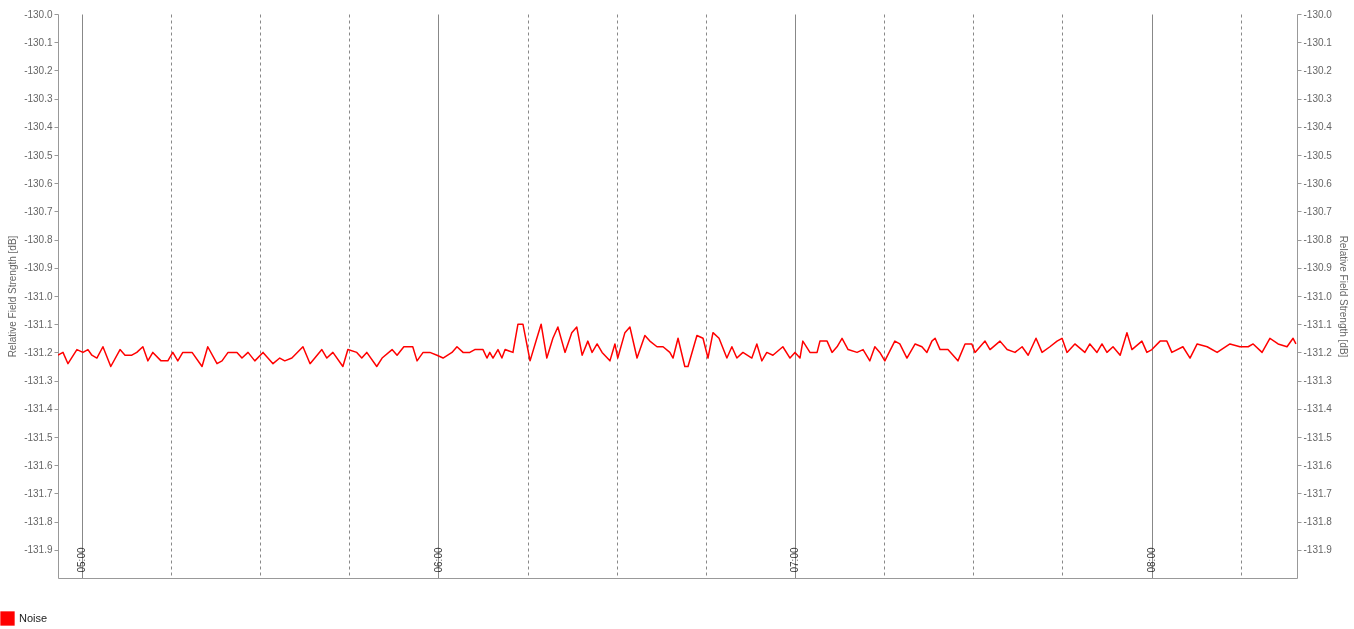 The image size is (1354, 629). Describe the element at coordinates (1318, 183) in the screenshot. I see `y2-tick-label: -130.6` at that location.